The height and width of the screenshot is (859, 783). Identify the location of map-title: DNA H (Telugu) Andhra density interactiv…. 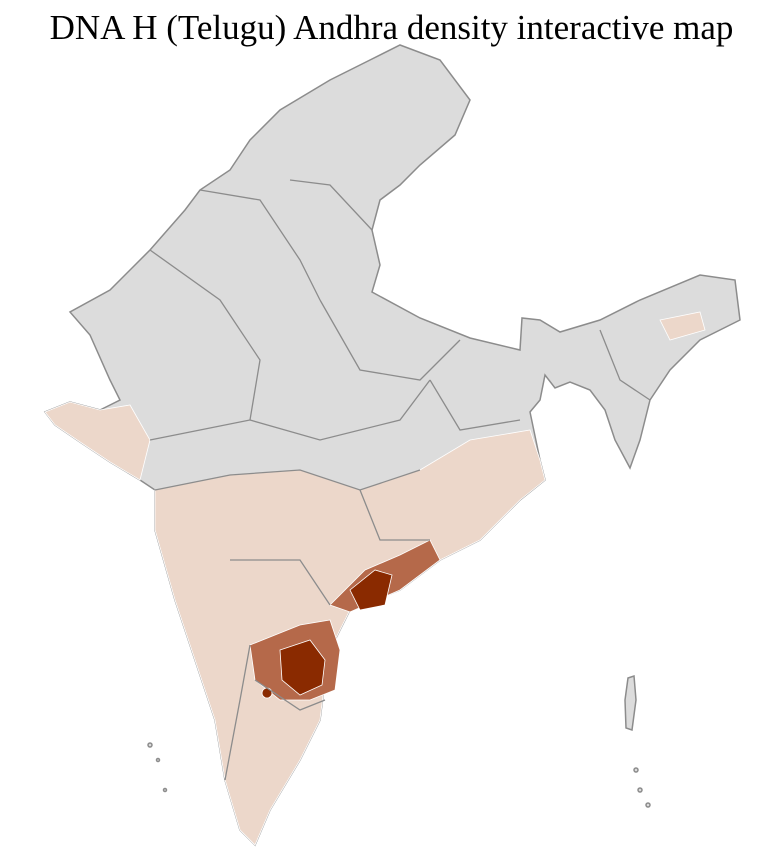
(391, 27).